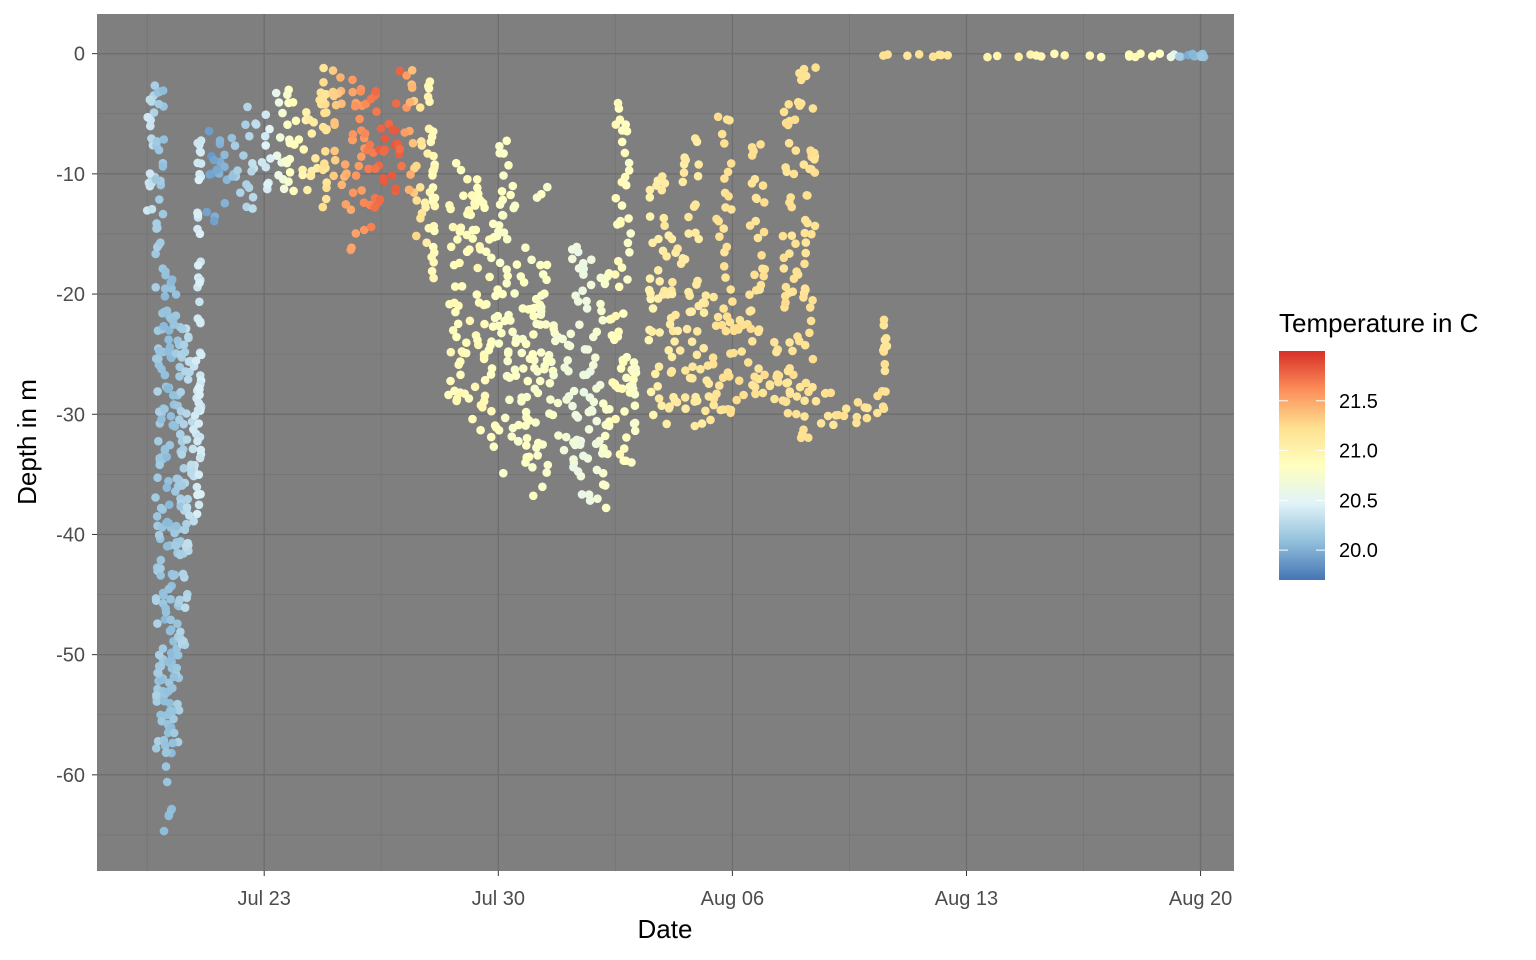  What do you see at coordinates (70, 776) in the screenshot?
I see `y-tick-label: -60` at bounding box center [70, 776].